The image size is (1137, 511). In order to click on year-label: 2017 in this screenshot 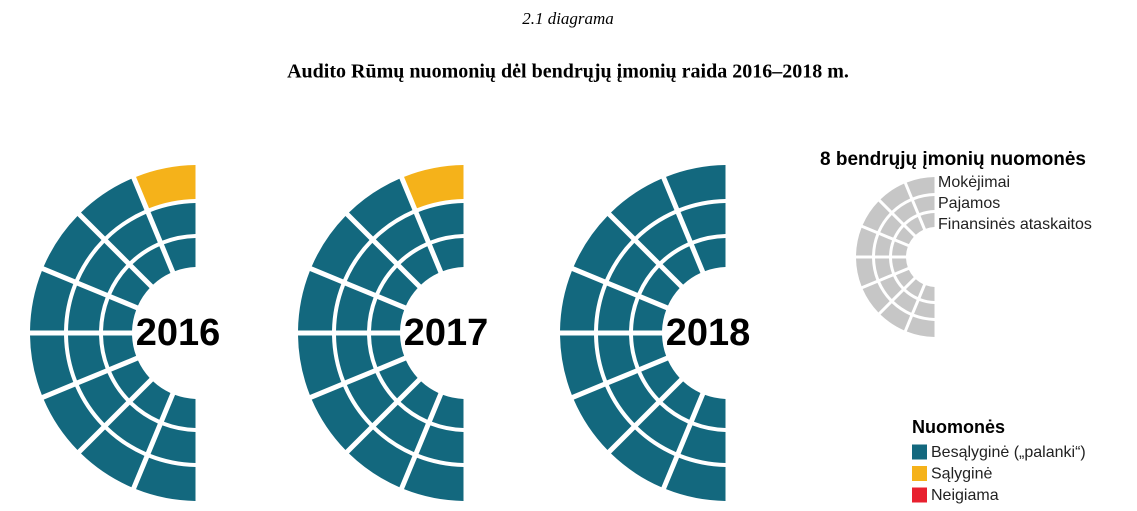, I will do `click(446, 333)`.